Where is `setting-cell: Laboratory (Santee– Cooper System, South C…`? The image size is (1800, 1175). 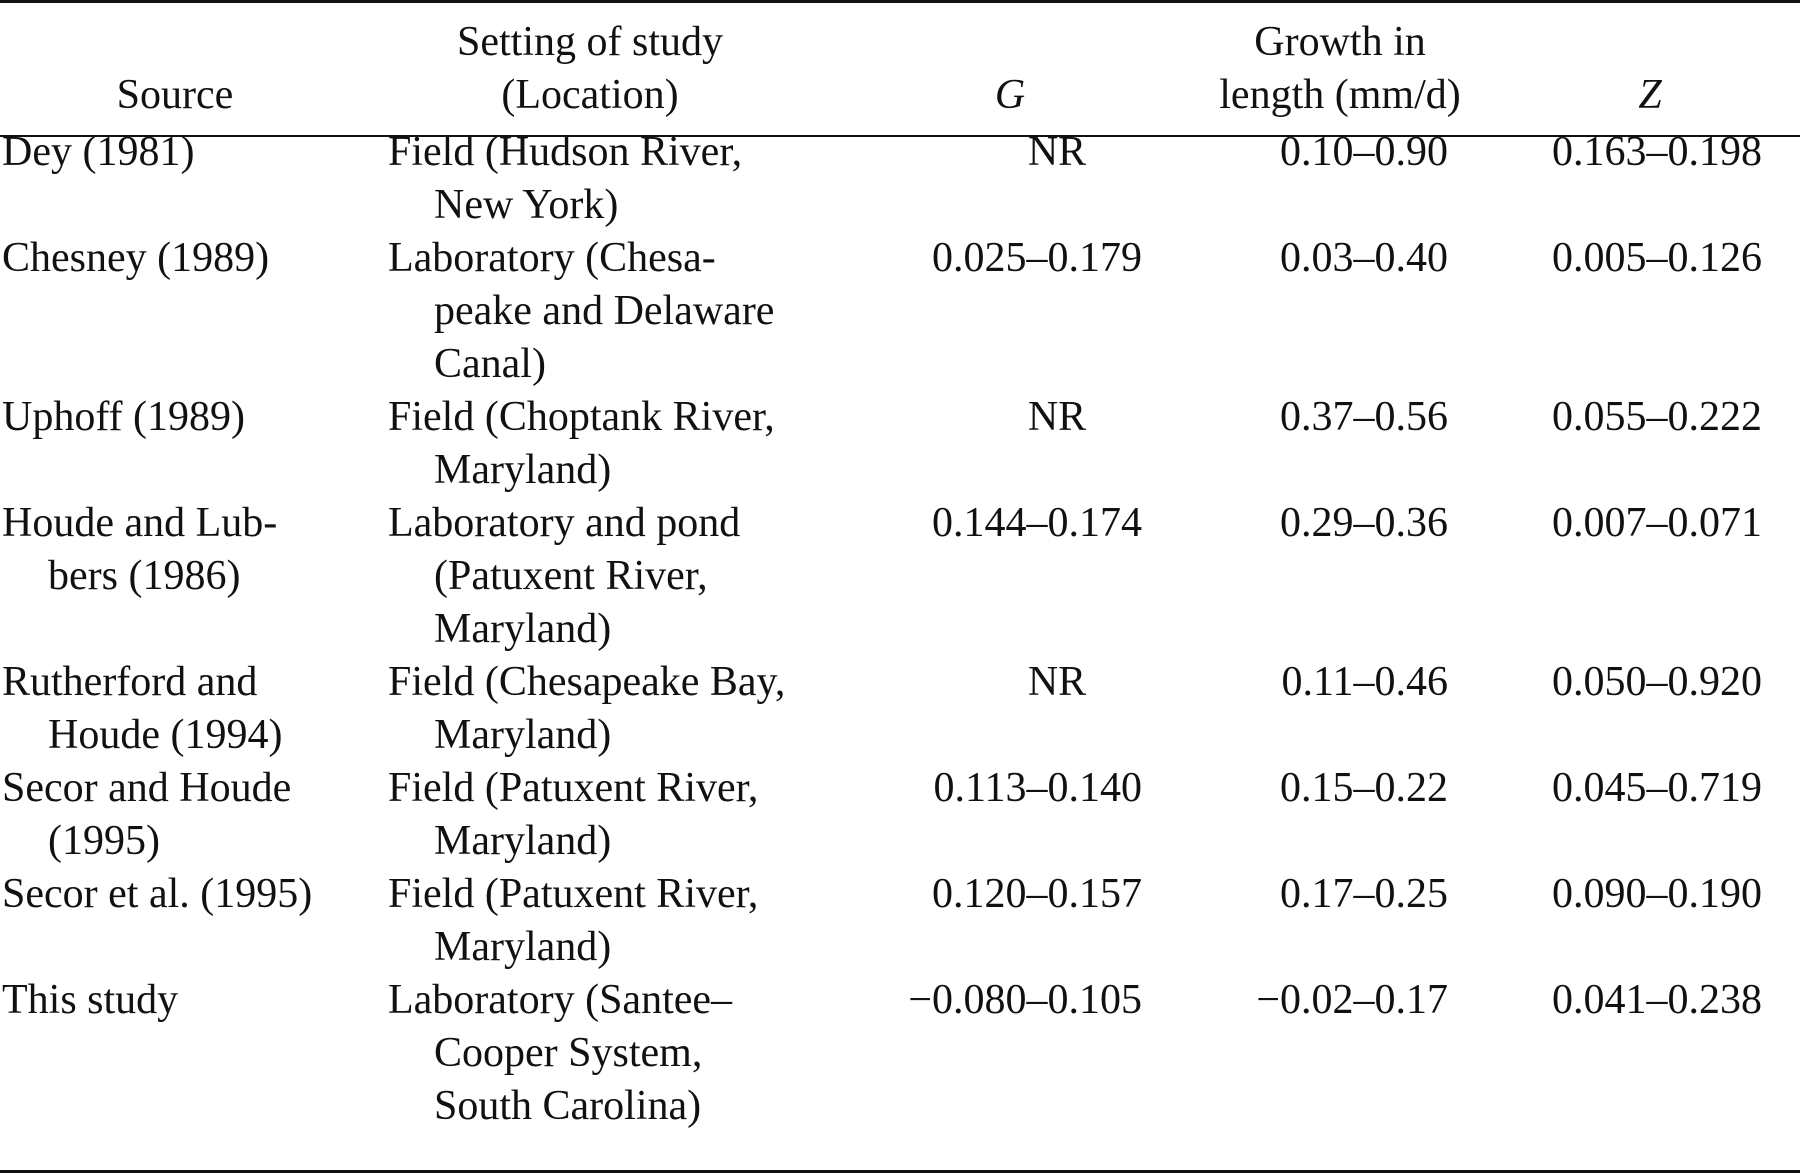 setting-cell: Laboratory (Santee– Cooper System, South C… is located at coordinates (623, 1053).